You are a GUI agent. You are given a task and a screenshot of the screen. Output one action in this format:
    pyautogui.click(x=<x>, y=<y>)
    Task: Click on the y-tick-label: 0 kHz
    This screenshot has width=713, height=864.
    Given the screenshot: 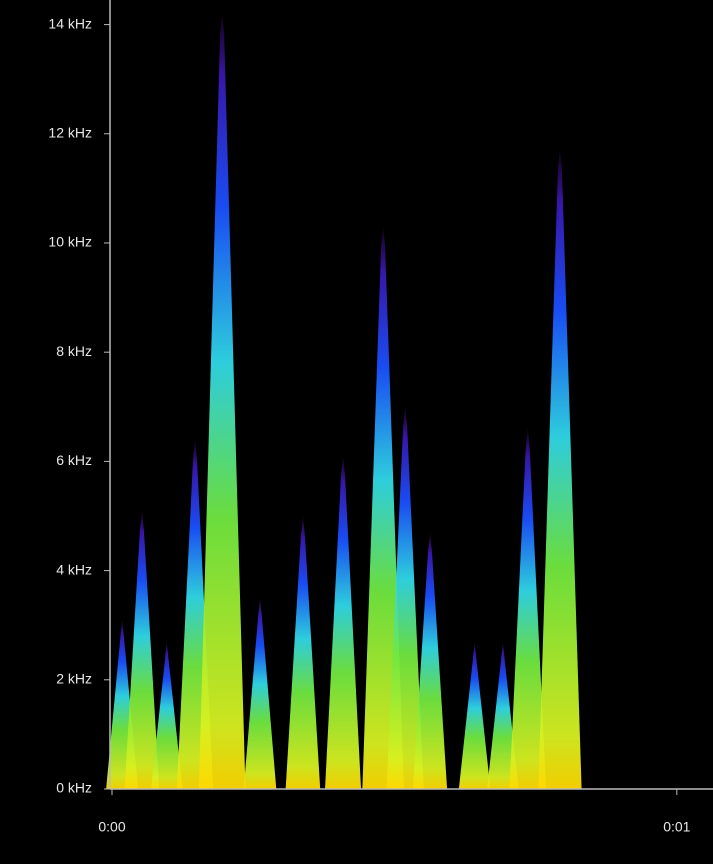 What is the action you would take?
    pyautogui.click(x=74, y=788)
    